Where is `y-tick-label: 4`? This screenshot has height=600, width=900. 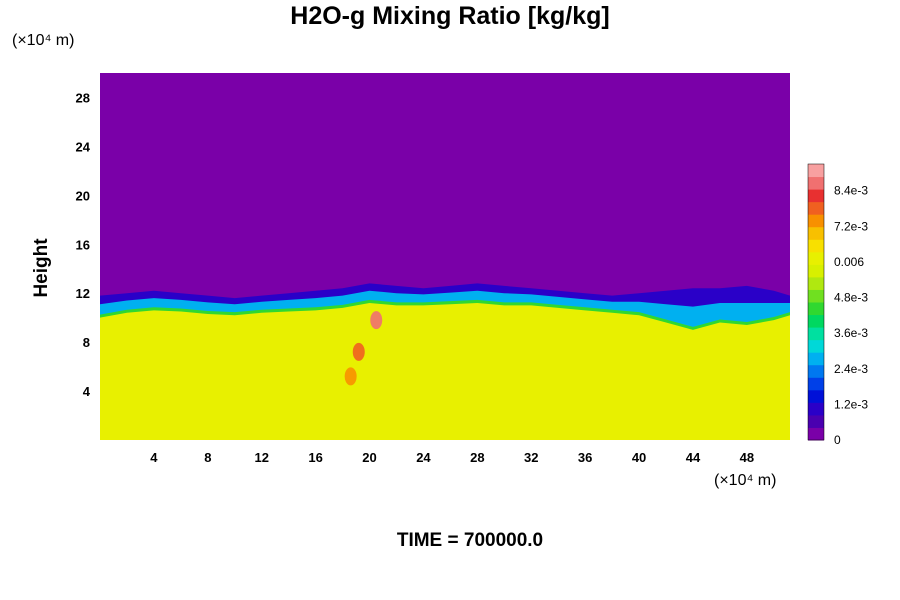 y-tick-label: 4 is located at coordinates (87, 391).